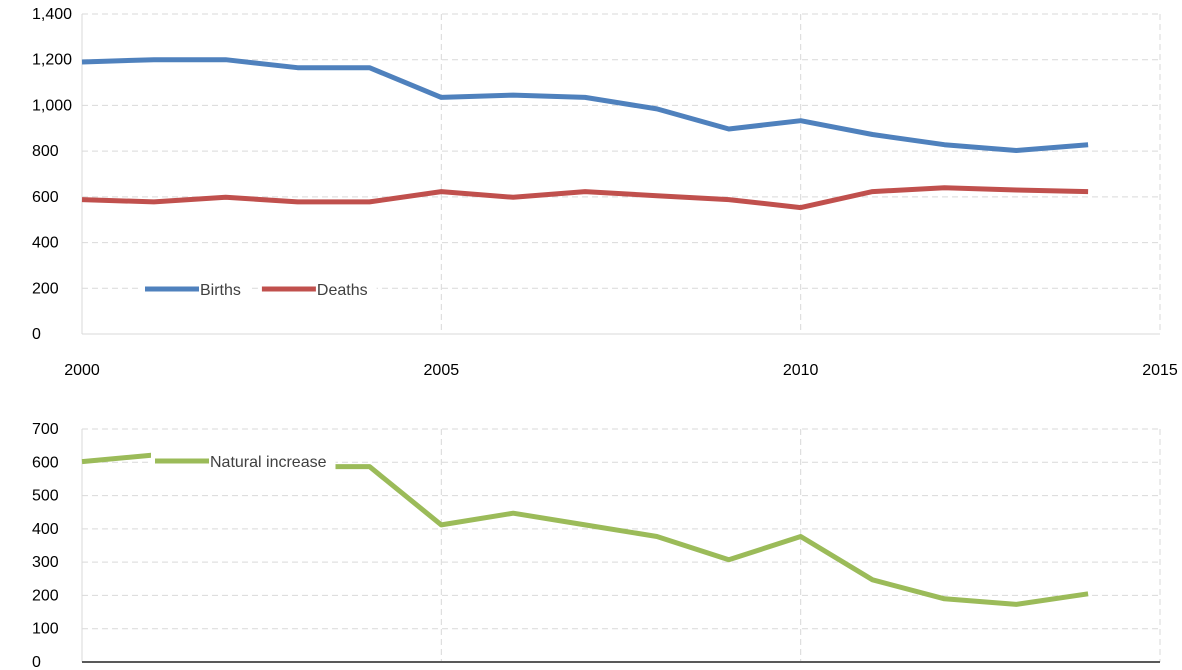 This screenshot has height=670, width=1182. I want to click on y-tick-label: 1,200, so click(52, 60).